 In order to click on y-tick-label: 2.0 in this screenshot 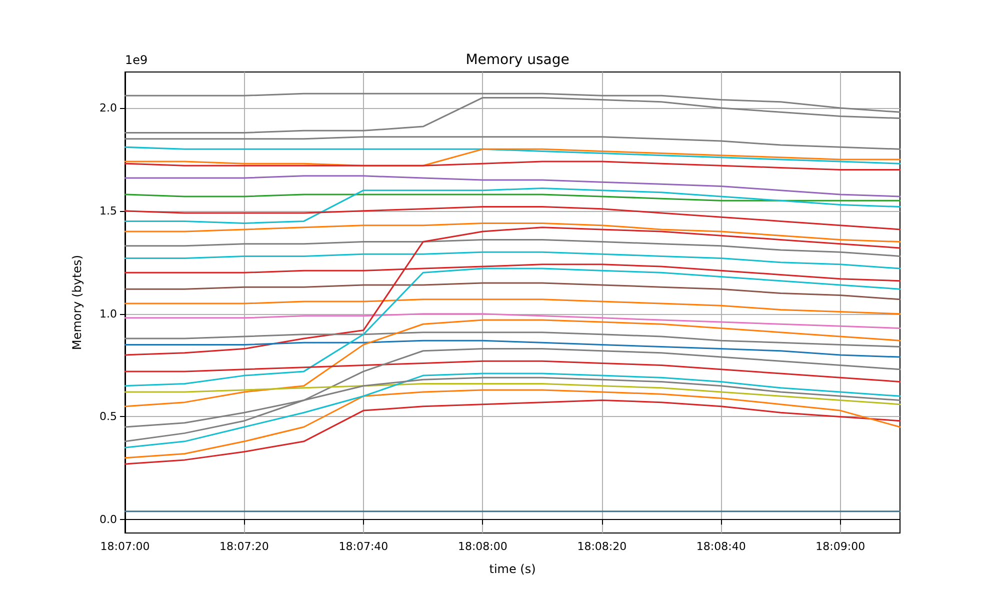, I will do `click(108, 108)`.